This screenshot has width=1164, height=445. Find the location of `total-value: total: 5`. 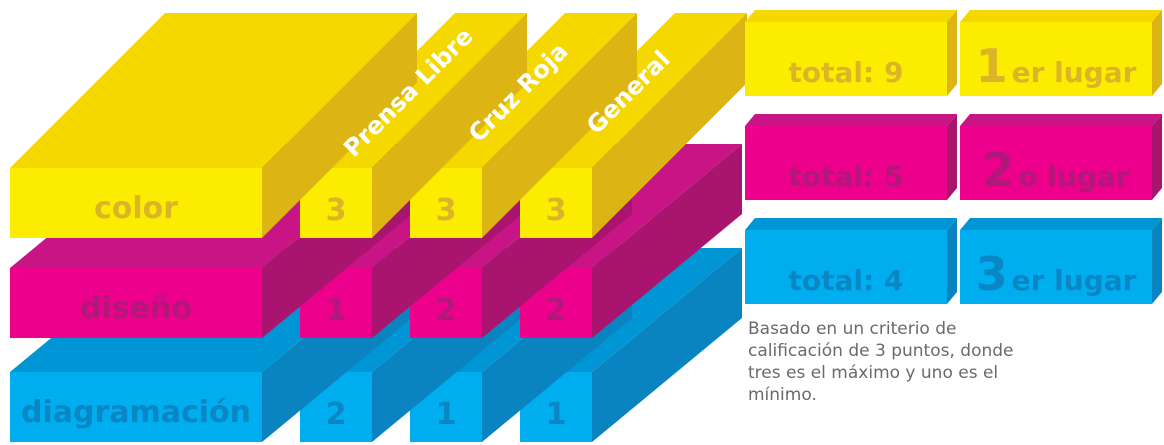

total-value: total: 5 is located at coordinates (846, 176).